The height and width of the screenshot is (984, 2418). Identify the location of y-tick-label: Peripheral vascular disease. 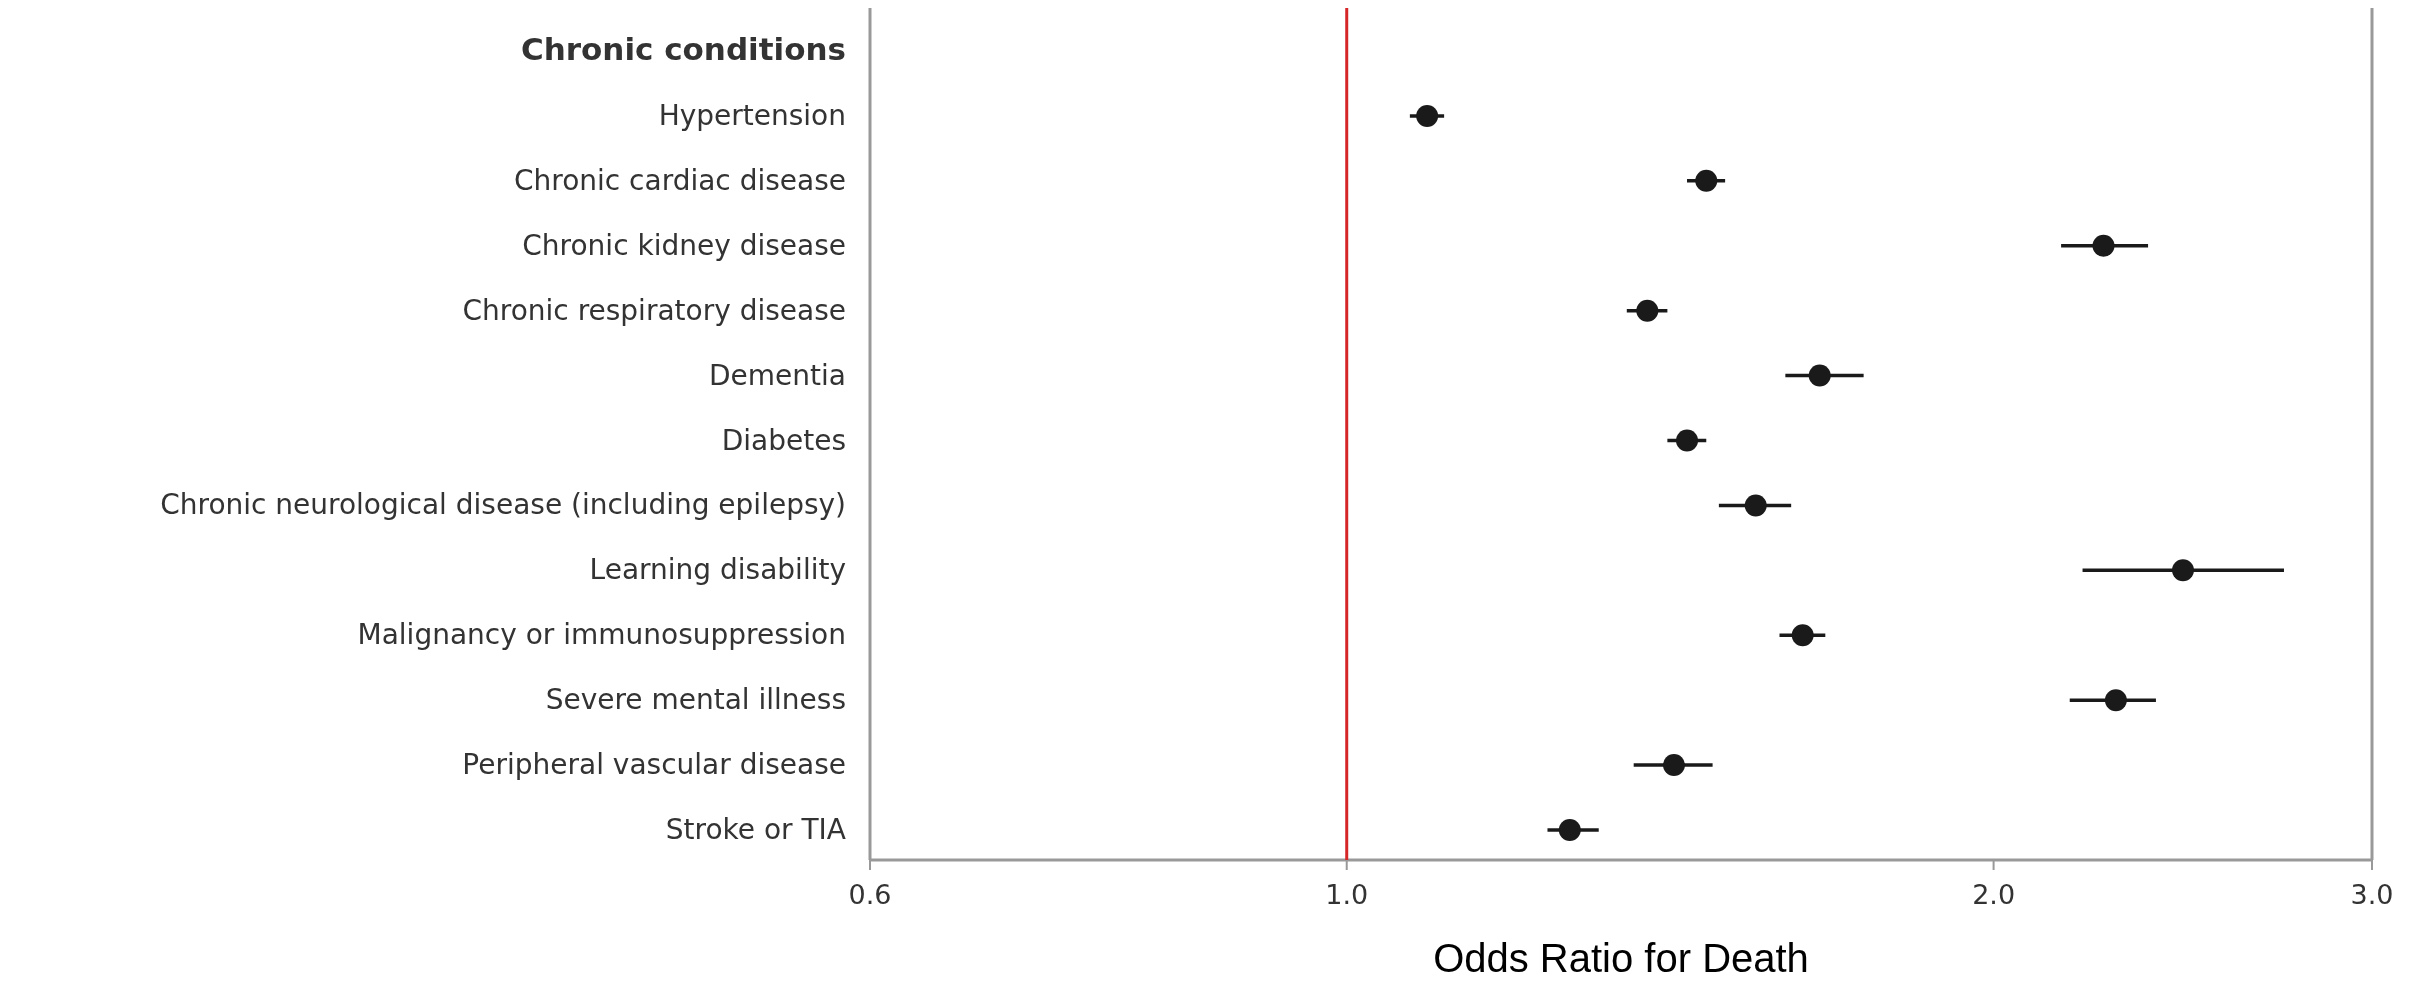
(654, 765).